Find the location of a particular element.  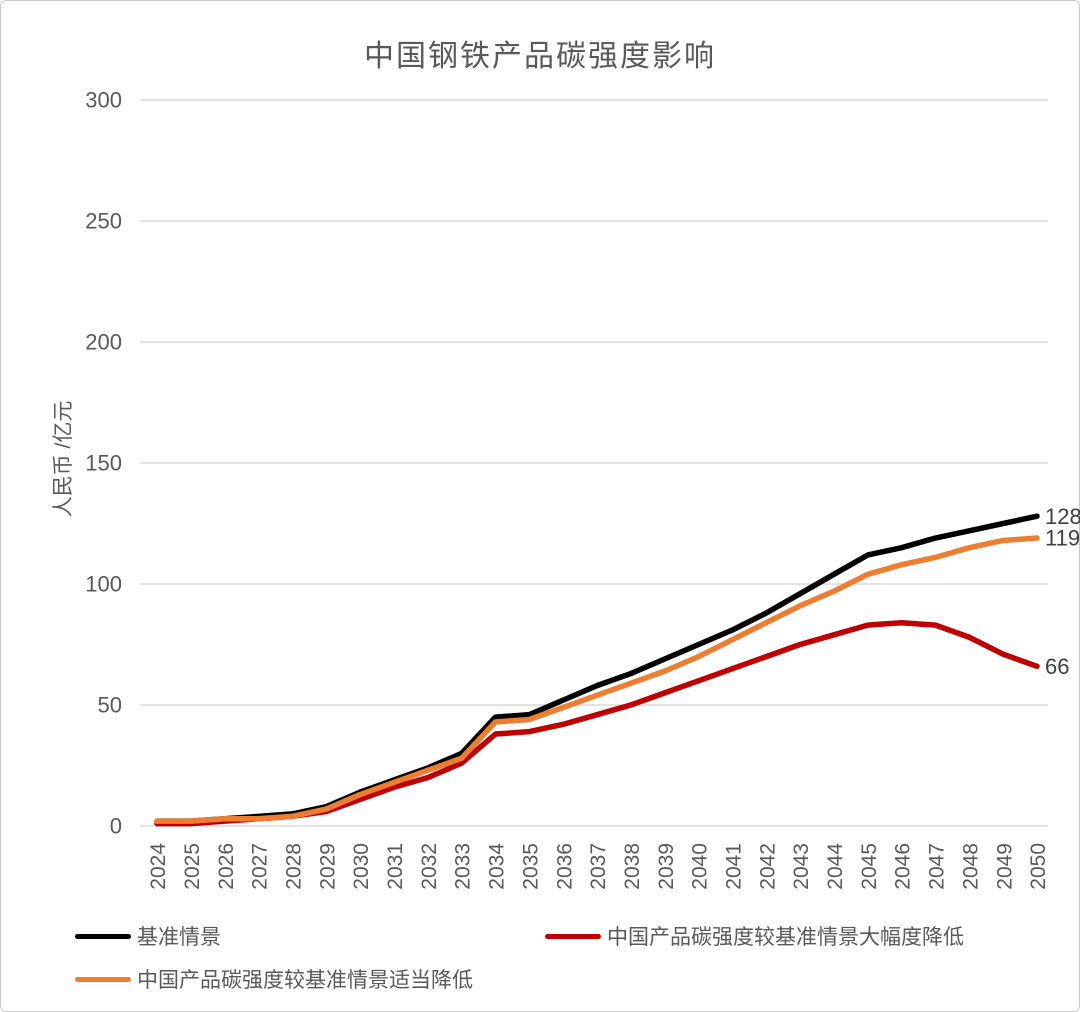

x-tick-label: 2049 is located at coordinates (1004, 866).